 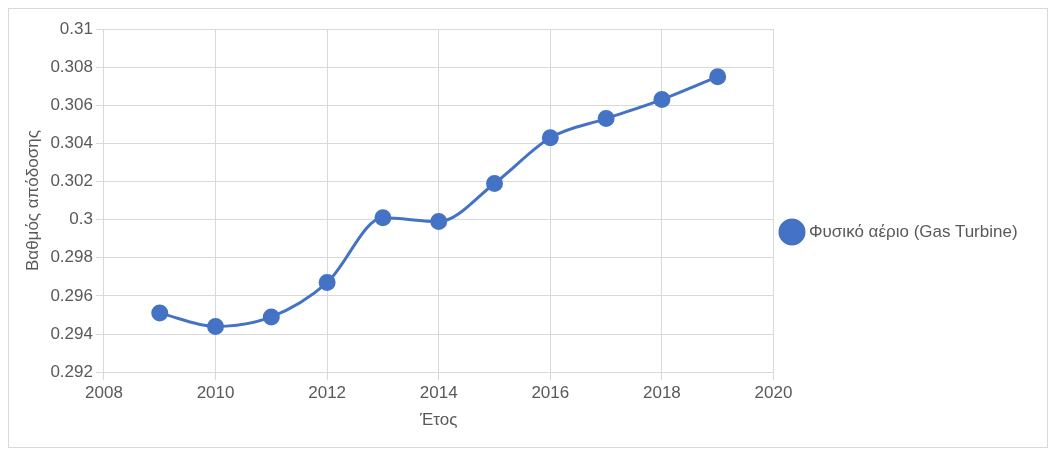 What do you see at coordinates (913, 231) in the screenshot?
I see `legend-label: Φυσικό αέριο (Gas Turbine)` at bounding box center [913, 231].